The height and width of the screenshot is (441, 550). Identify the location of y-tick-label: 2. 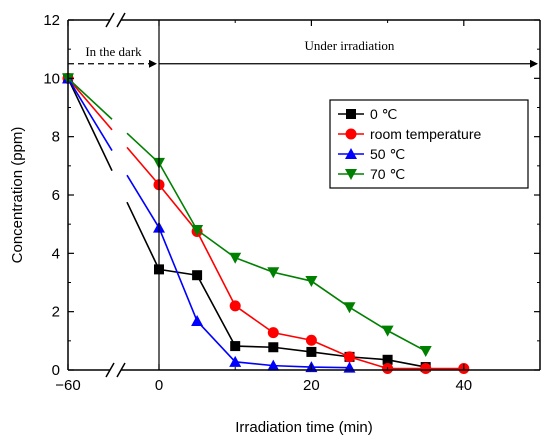
(56, 312).